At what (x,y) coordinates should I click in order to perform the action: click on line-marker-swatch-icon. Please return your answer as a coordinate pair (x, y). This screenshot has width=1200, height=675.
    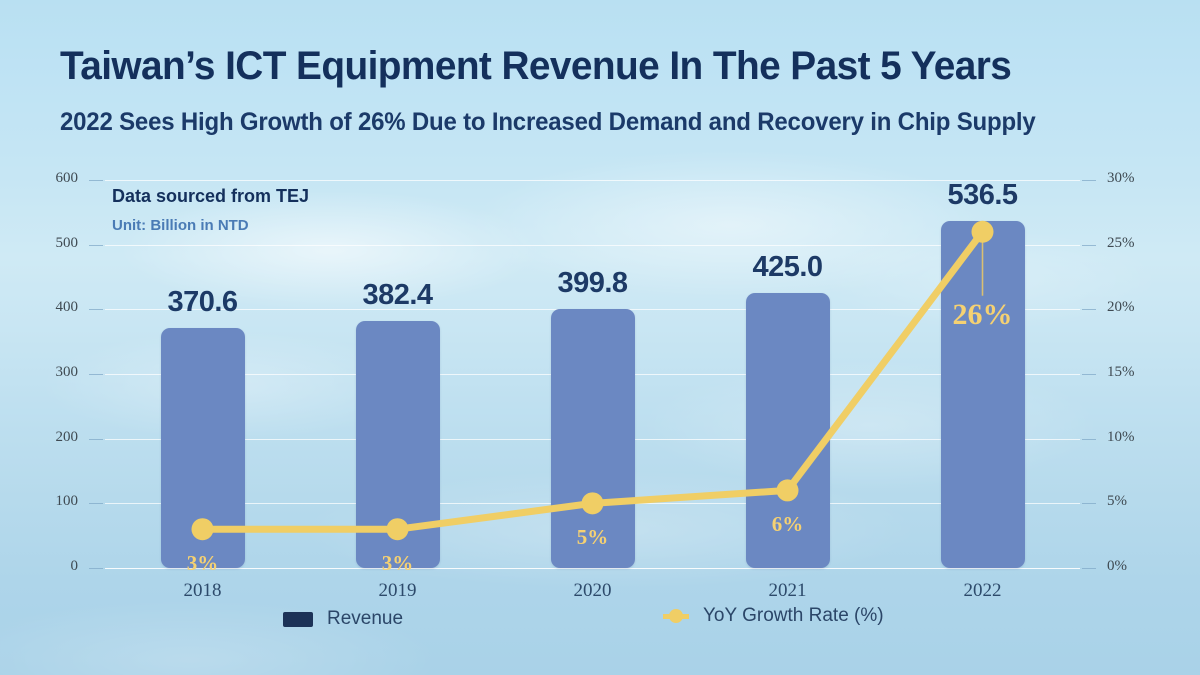
    Looking at the image, I should click on (676, 616).